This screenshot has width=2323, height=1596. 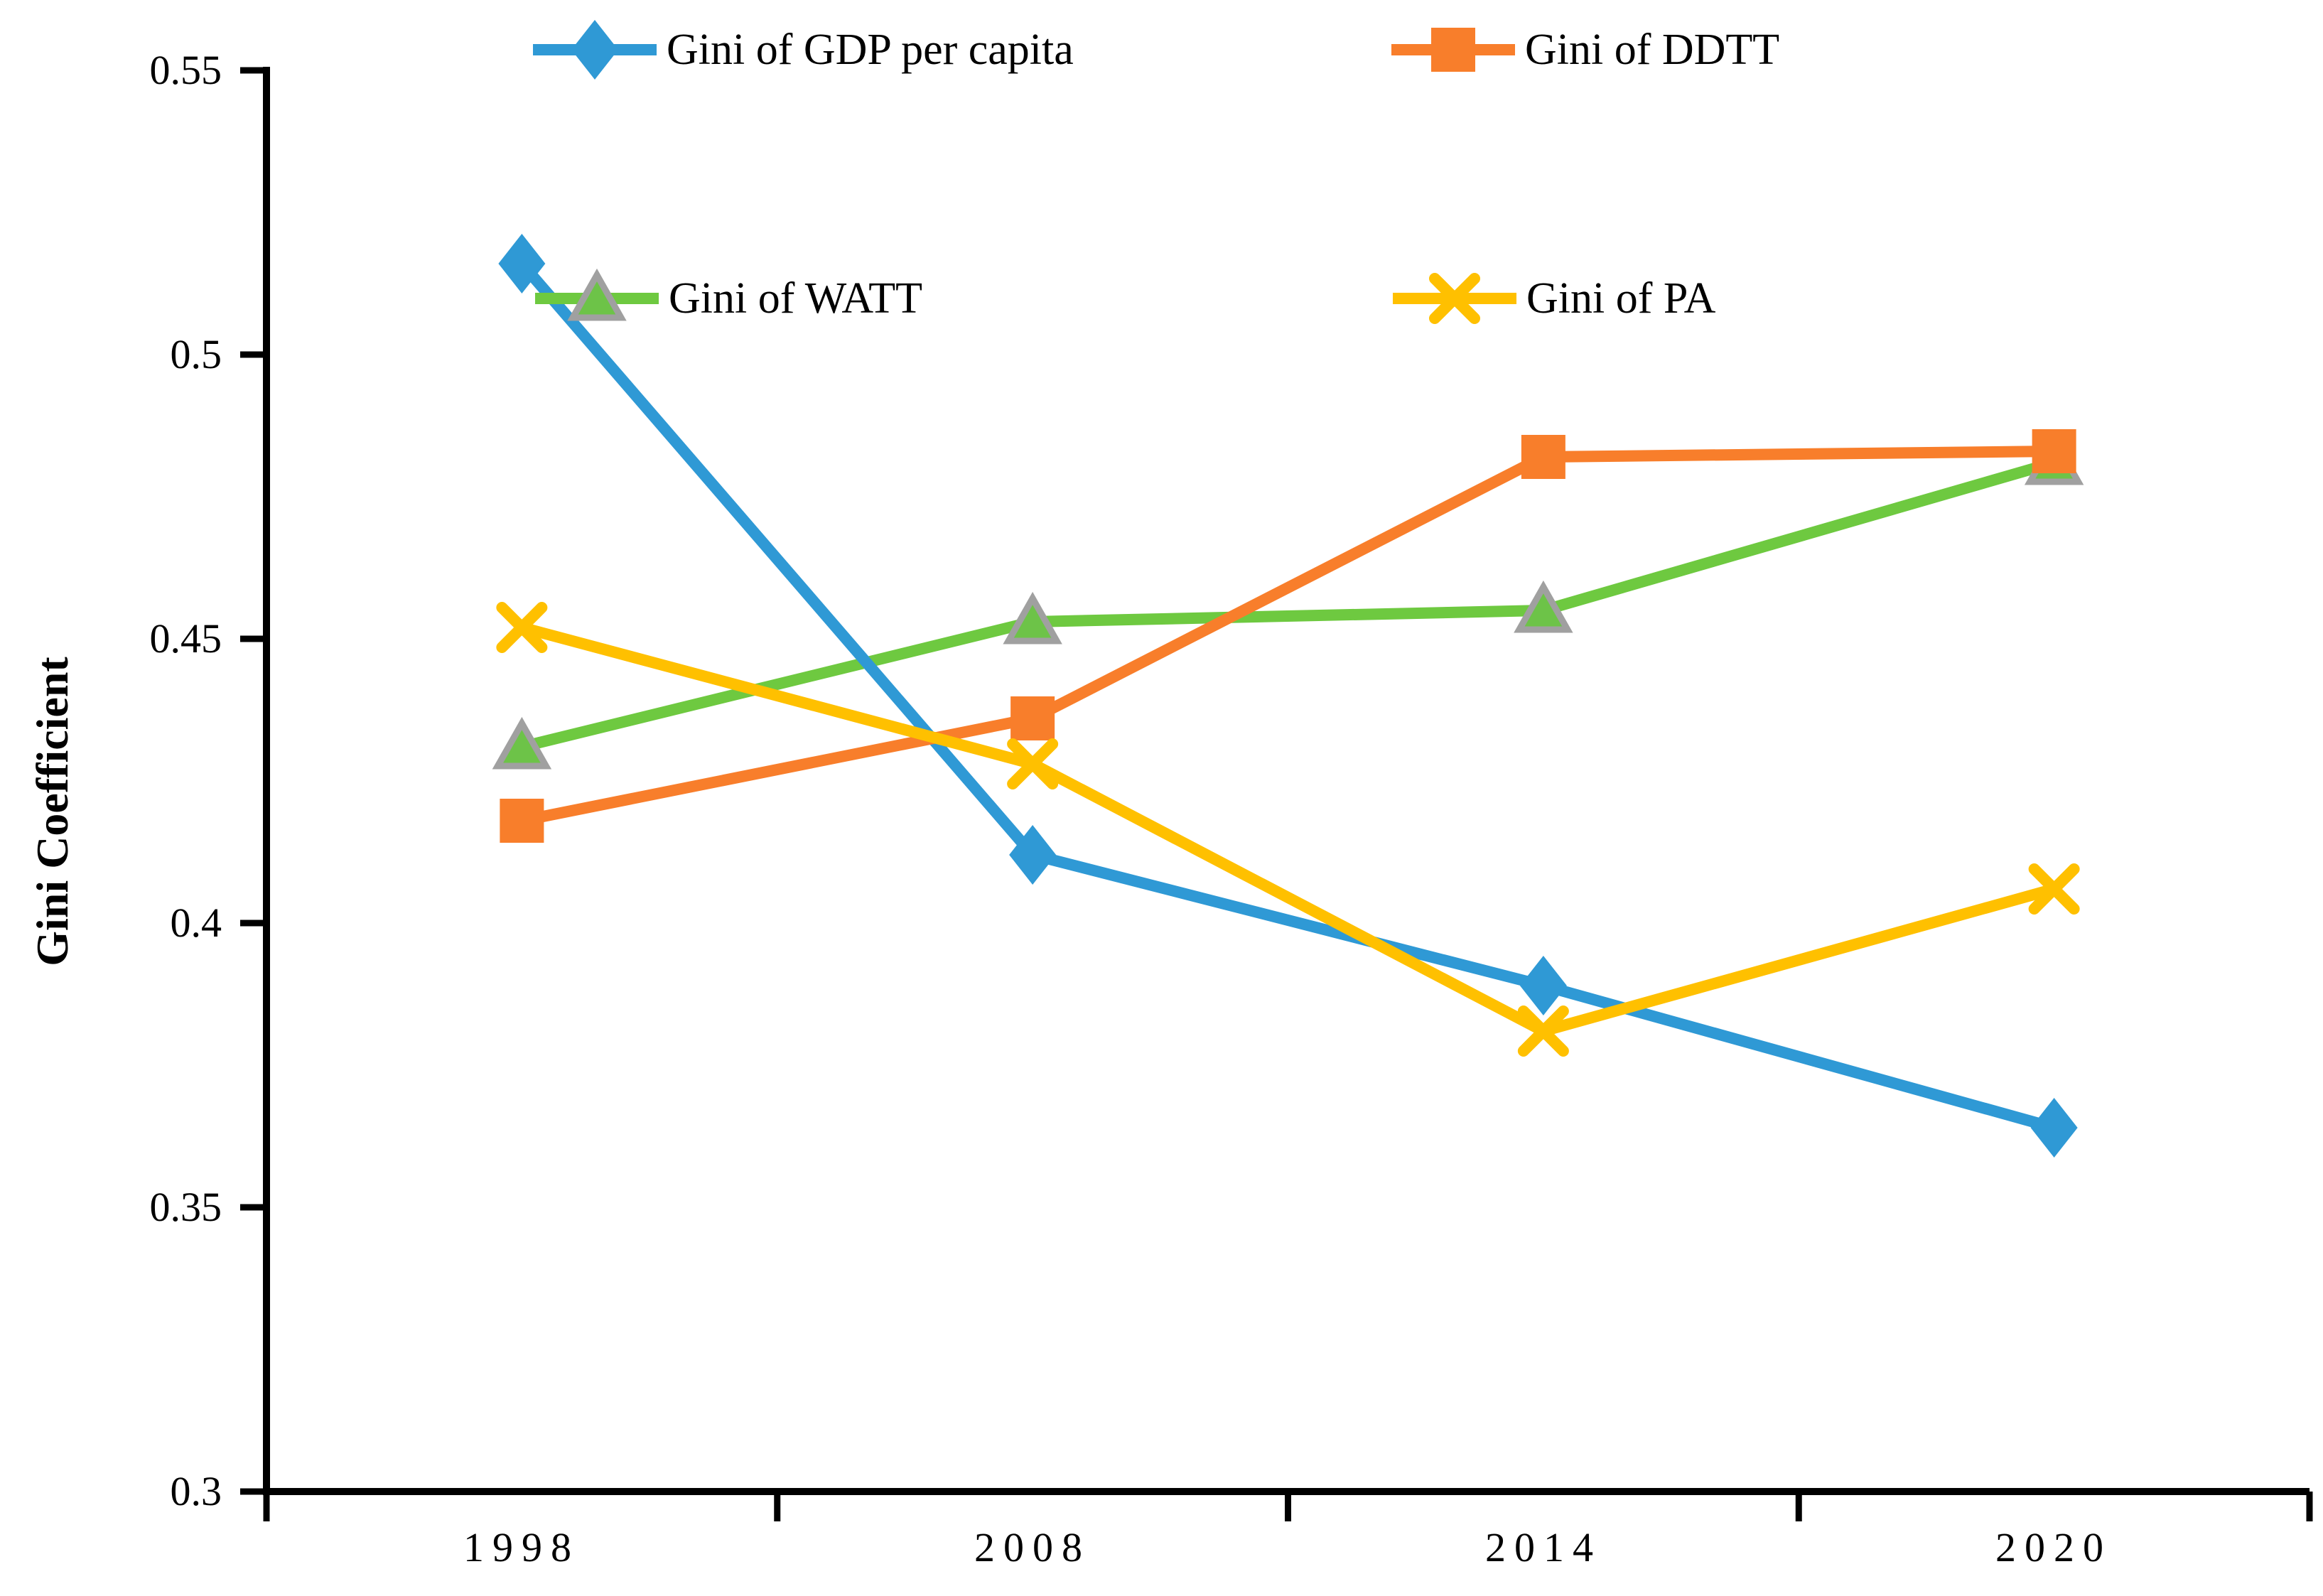 I want to click on y-tick-label: 0.5, so click(x=196, y=354).